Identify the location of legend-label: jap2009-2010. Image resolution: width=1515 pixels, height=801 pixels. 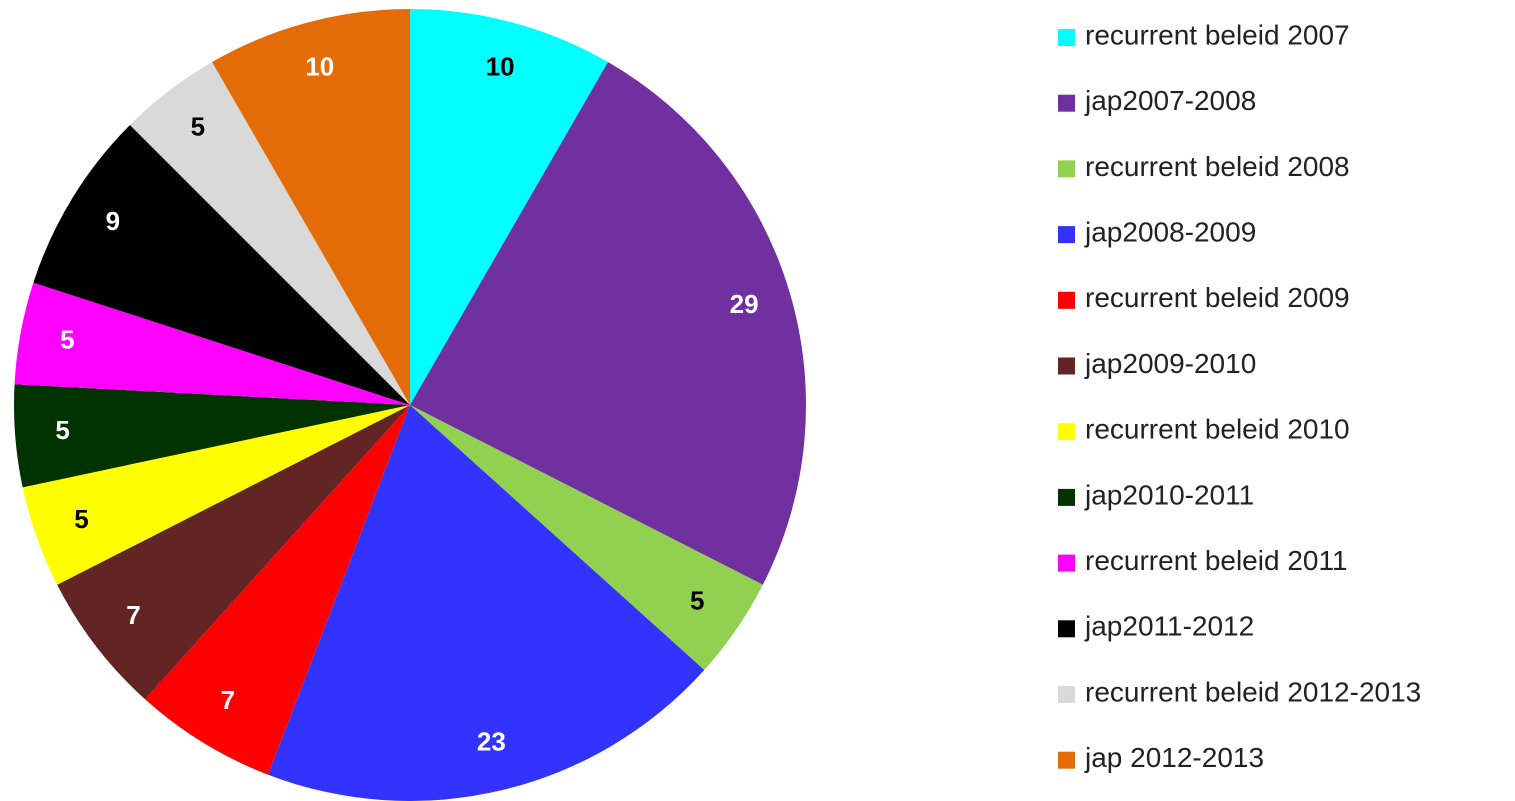
(1170, 363).